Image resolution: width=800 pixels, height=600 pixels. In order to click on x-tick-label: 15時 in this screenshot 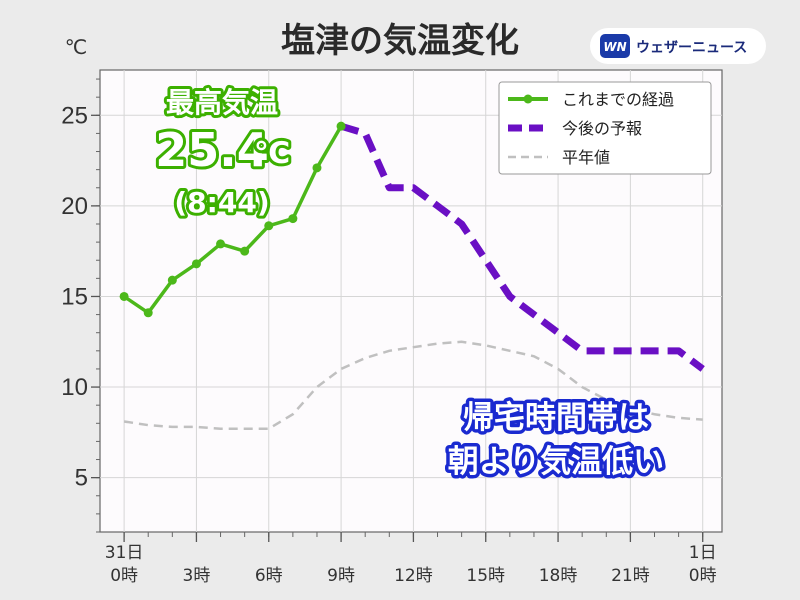, I will do `click(485, 576)`.